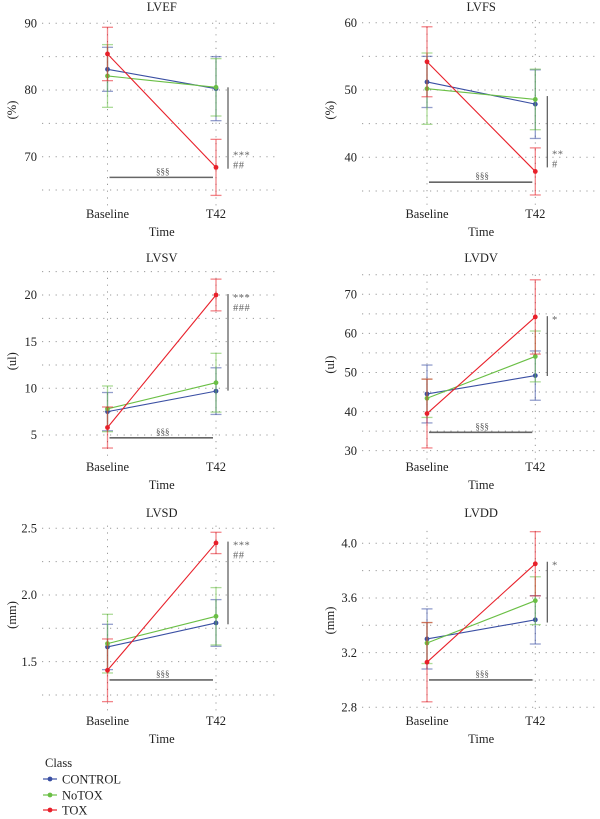 The image size is (600, 819). I want to click on legend: Class CONTROL NoTOX TOX, so click(82, 787).